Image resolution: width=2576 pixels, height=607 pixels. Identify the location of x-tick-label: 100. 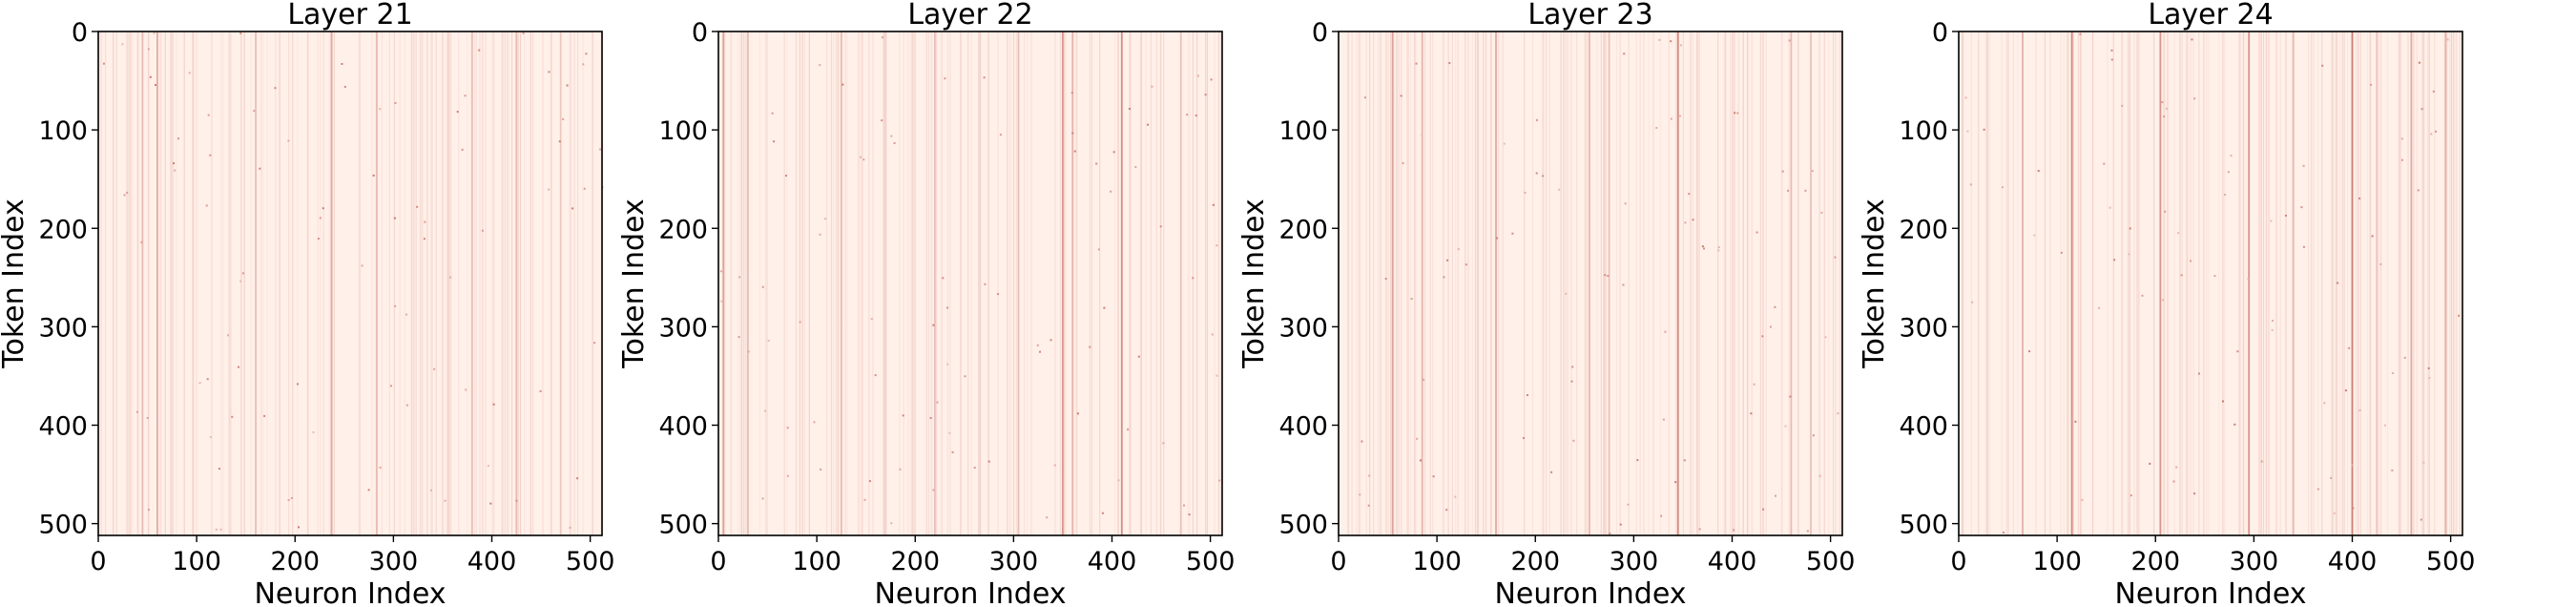
(196, 561).